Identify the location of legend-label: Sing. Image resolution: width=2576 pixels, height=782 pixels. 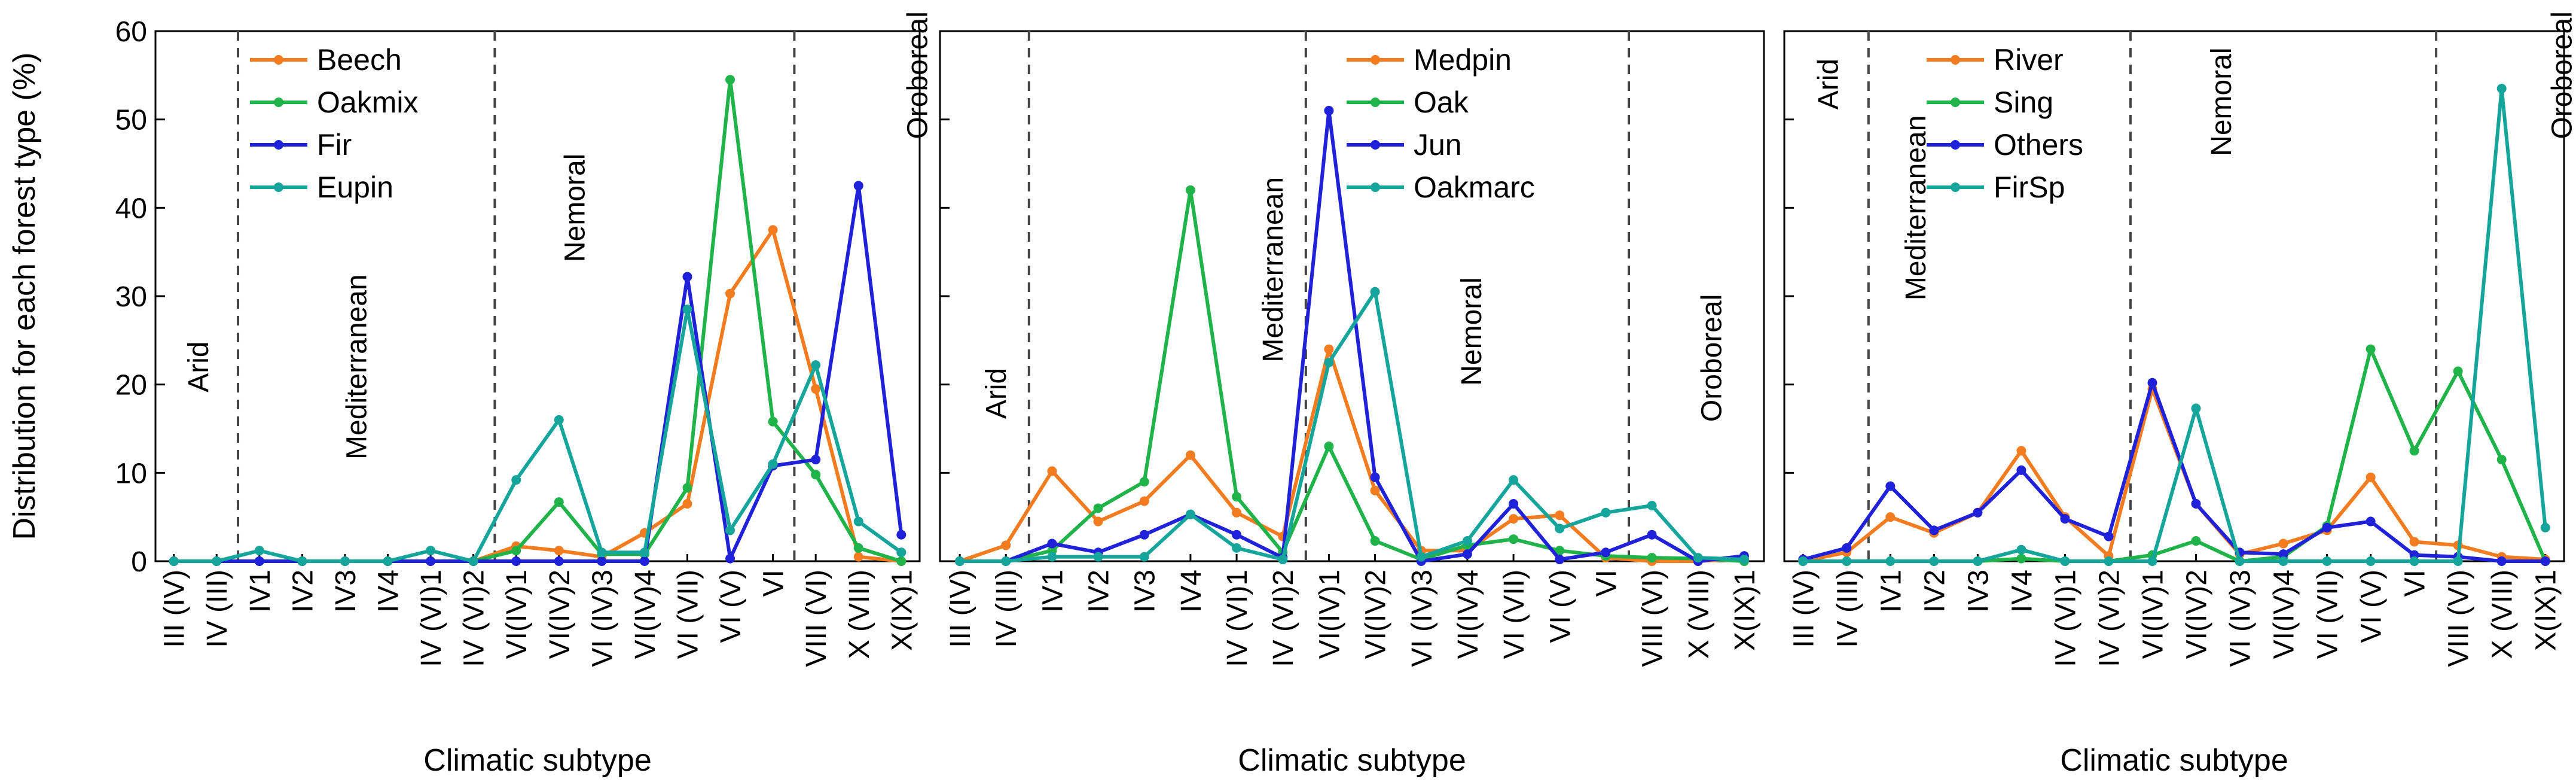
(2023, 102).